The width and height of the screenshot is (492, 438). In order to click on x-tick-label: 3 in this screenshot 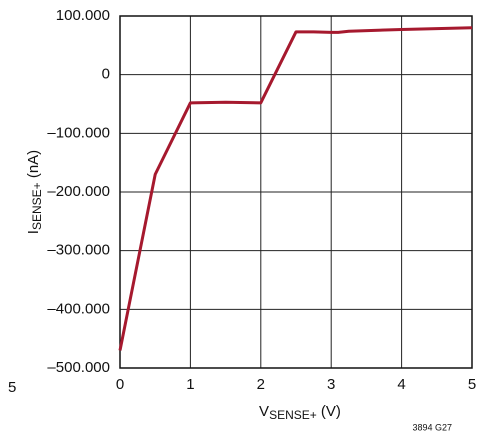, I will do `click(331, 384)`.